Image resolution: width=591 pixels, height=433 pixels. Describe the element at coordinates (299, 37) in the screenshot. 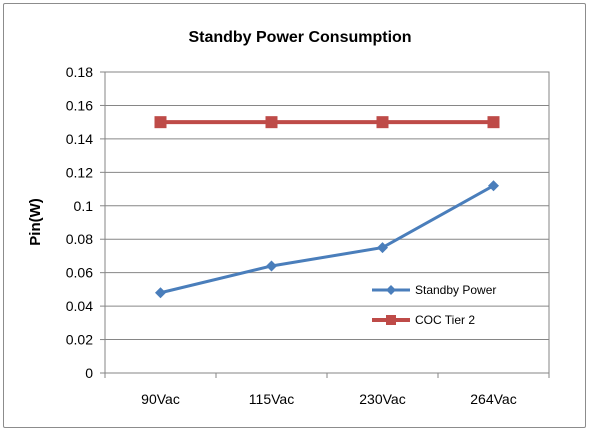

I see `chart-title: Standby Power Consumption` at that location.